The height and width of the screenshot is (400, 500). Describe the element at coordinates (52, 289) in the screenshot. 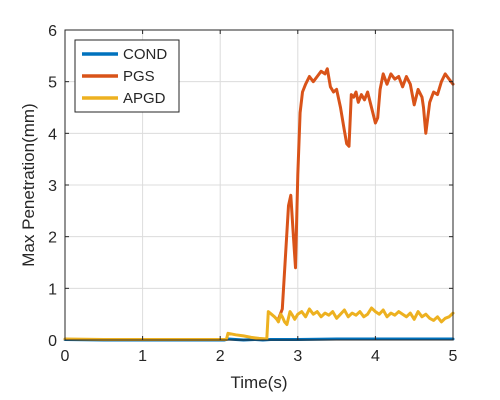

I see `y-tick-label: 1` at that location.